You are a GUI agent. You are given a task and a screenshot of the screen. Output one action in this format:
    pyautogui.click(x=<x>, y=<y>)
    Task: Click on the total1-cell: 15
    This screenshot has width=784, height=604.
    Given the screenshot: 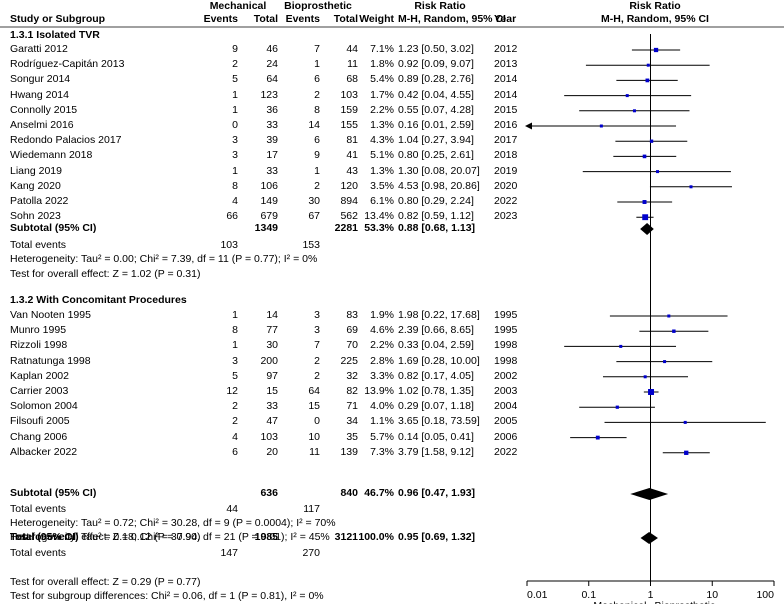 What is the action you would take?
    pyautogui.click(x=272, y=391)
    